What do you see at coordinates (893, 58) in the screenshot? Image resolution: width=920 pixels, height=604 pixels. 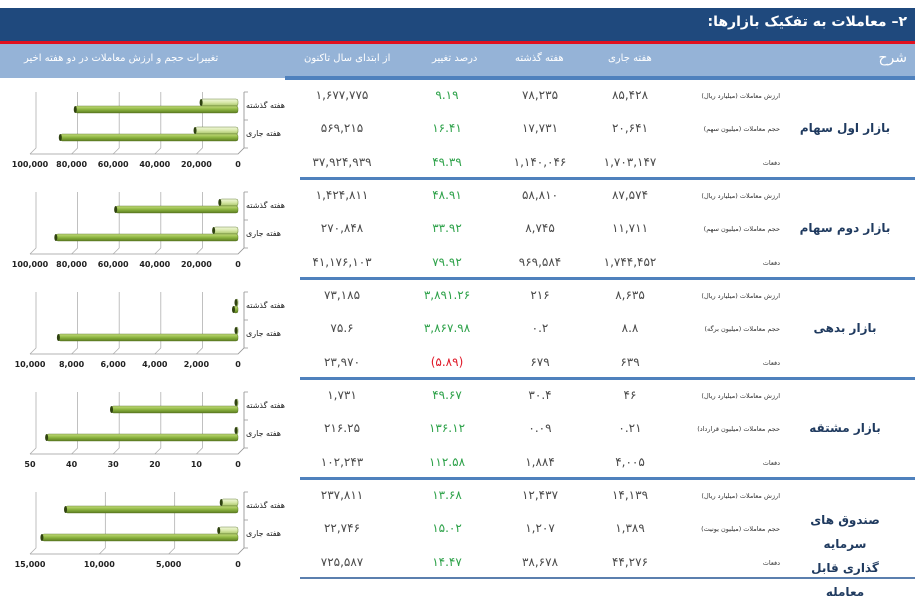 I see `header-description: شرح` at bounding box center [893, 58].